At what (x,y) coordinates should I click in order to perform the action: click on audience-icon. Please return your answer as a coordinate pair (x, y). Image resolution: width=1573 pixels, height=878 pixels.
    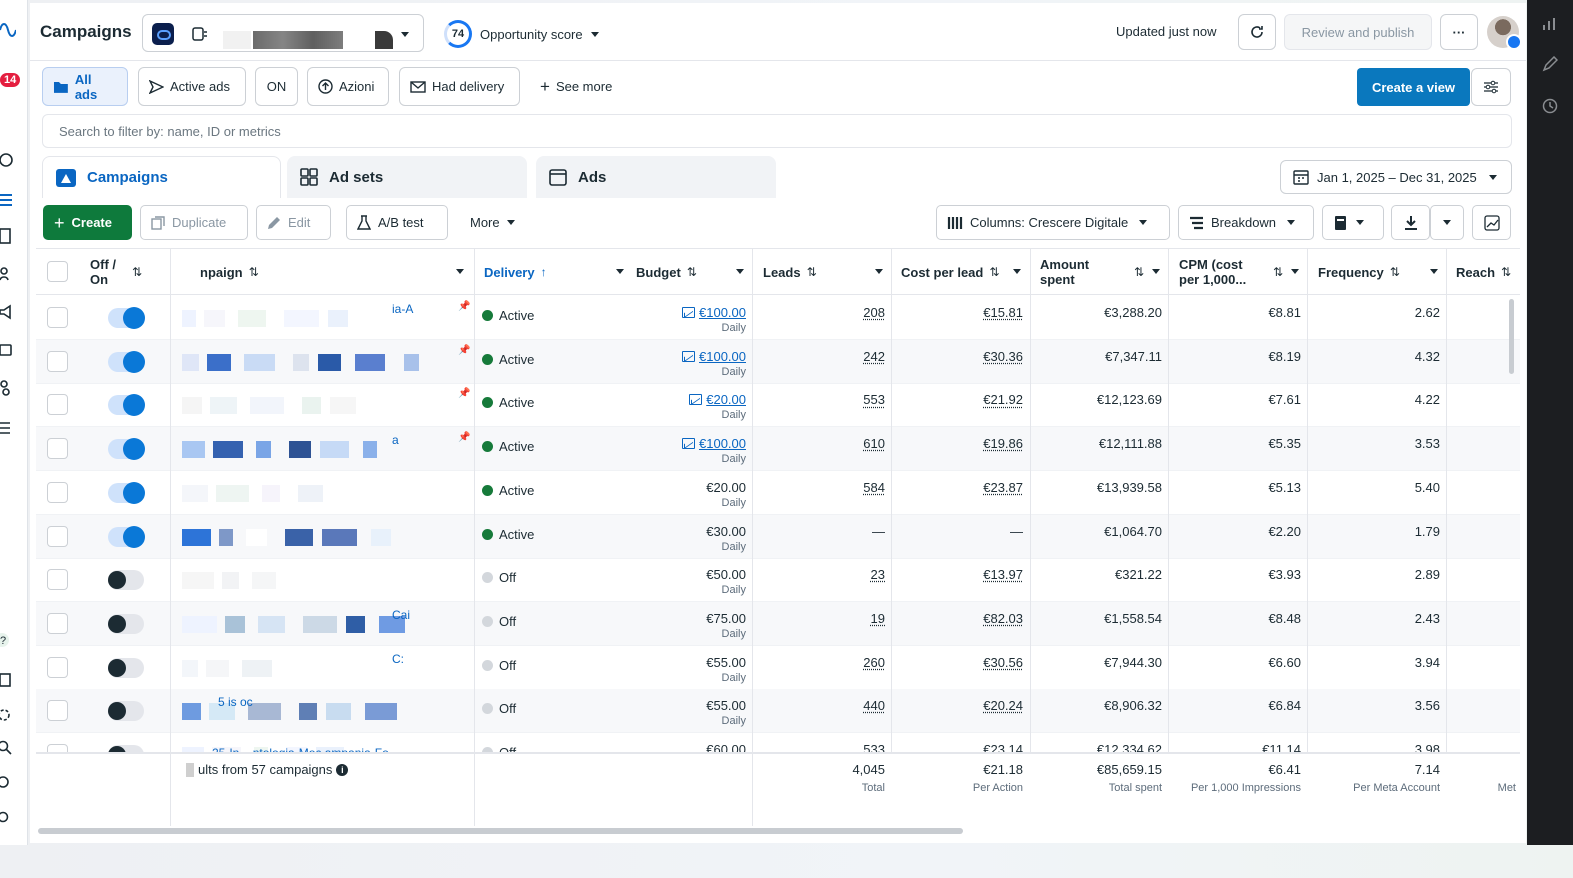
    Looking at the image, I should click on (8, 274).